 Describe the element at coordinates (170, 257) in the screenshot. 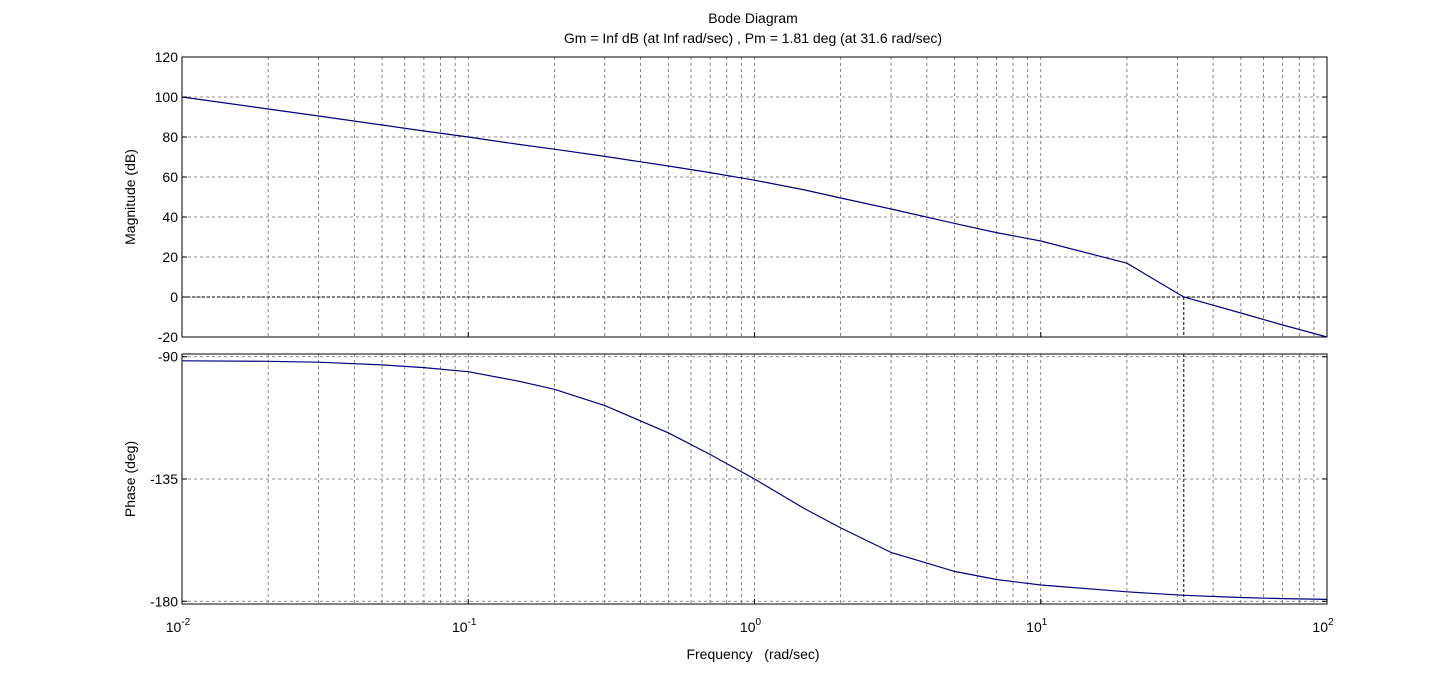

I see `y-tick-label: 20` at that location.